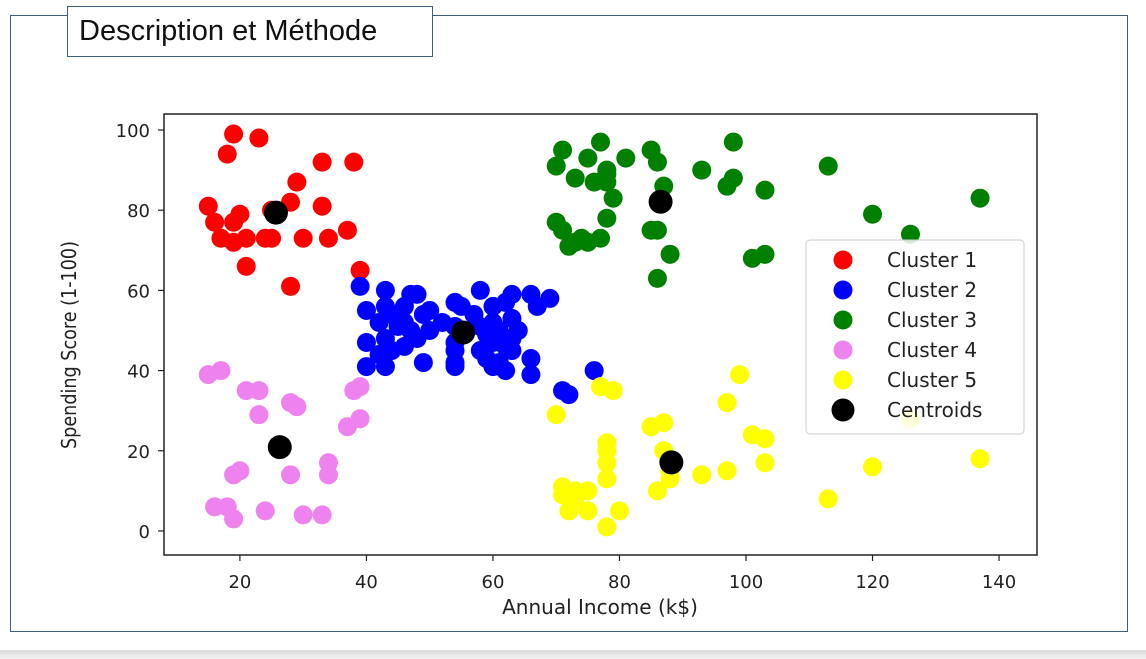 The height and width of the screenshot is (659, 1146). I want to click on y-tick-label: 80, so click(138, 211).